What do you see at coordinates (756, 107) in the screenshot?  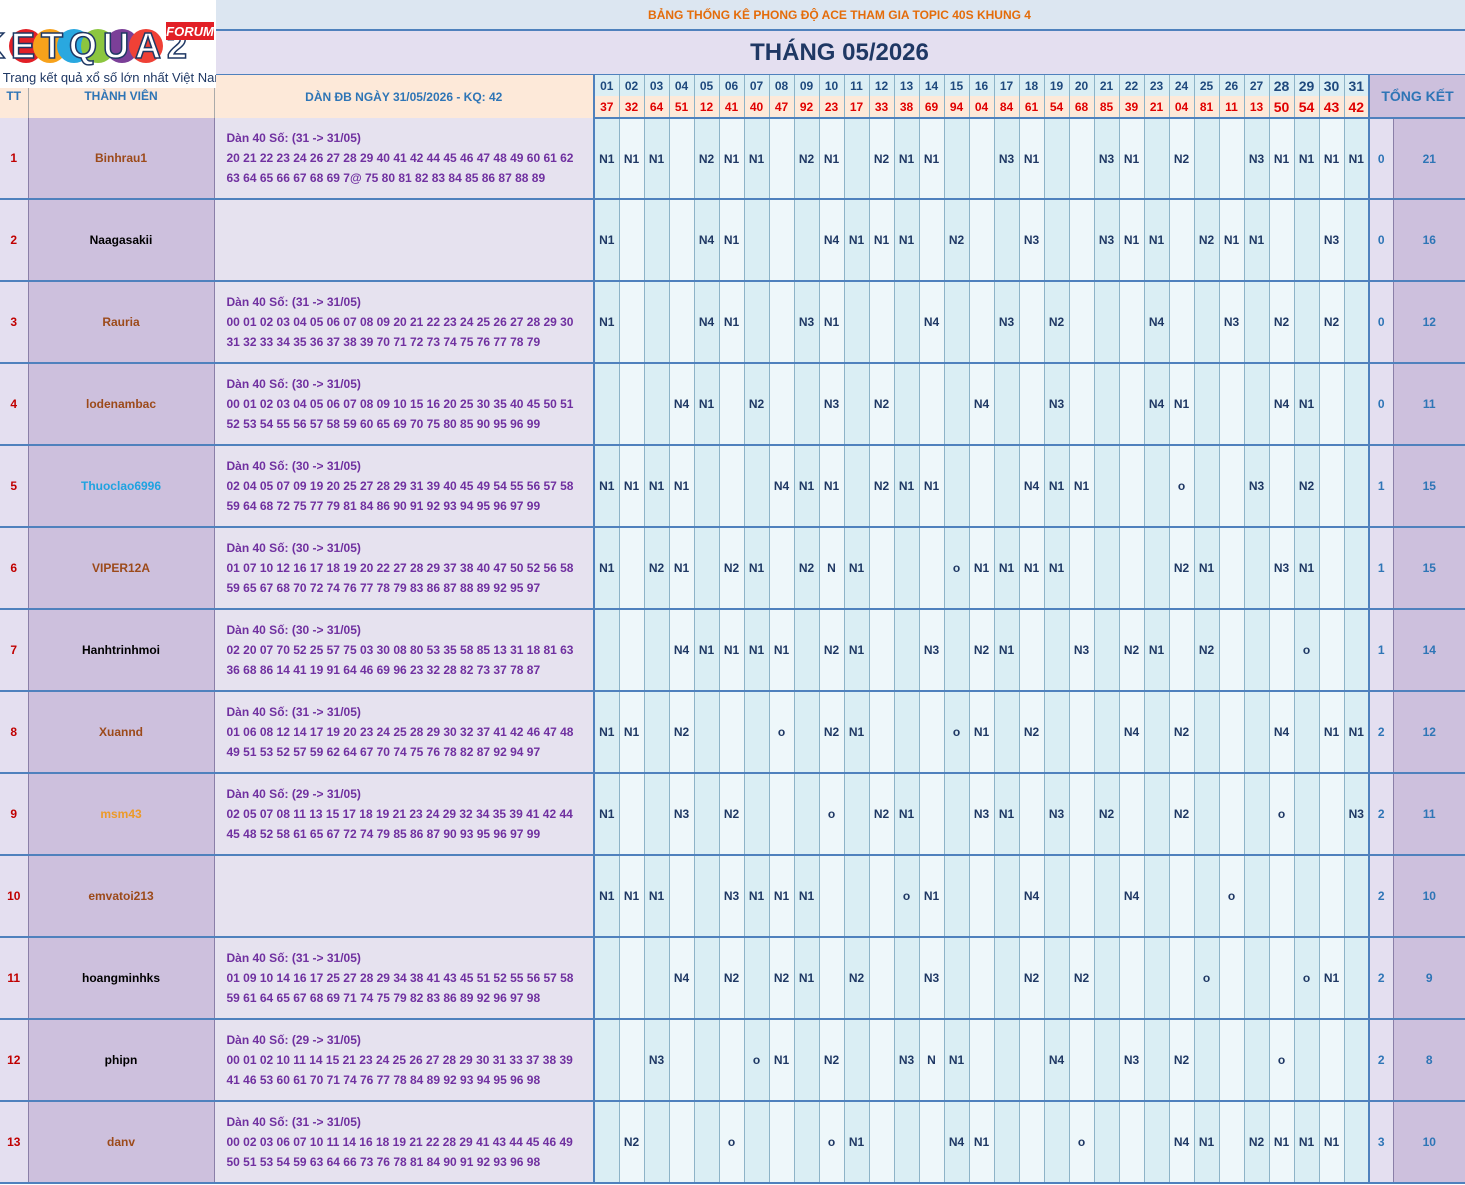 I see `day-result: 40` at bounding box center [756, 107].